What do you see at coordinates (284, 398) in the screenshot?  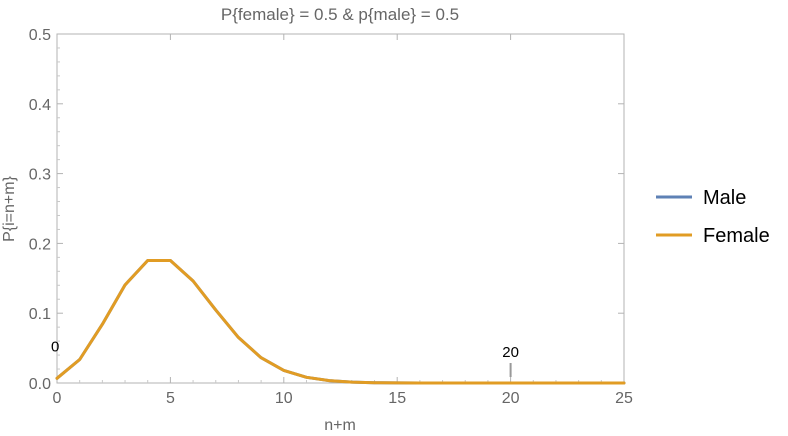 I see `x-tick-label: 10` at bounding box center [284, 398].